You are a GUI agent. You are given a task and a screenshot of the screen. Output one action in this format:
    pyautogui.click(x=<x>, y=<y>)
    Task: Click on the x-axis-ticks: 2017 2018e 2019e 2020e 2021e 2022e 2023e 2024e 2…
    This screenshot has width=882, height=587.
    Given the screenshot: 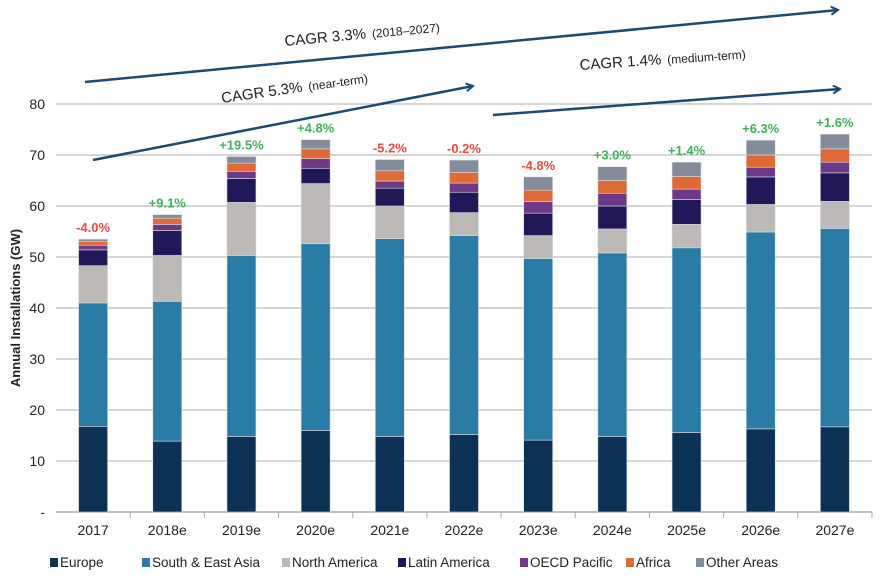 What is the action you would take?
    pyautogui.click(x=466, y=530)
    